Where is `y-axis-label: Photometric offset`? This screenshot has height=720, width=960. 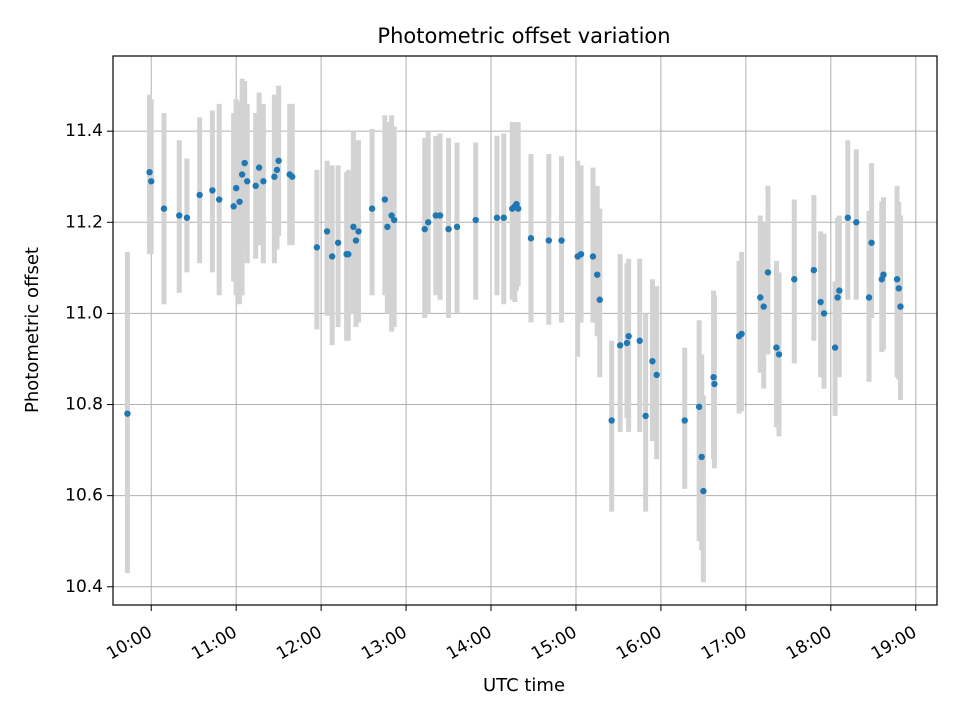 y-axis-label: Photometric offset is located at coordinates (32, 330).